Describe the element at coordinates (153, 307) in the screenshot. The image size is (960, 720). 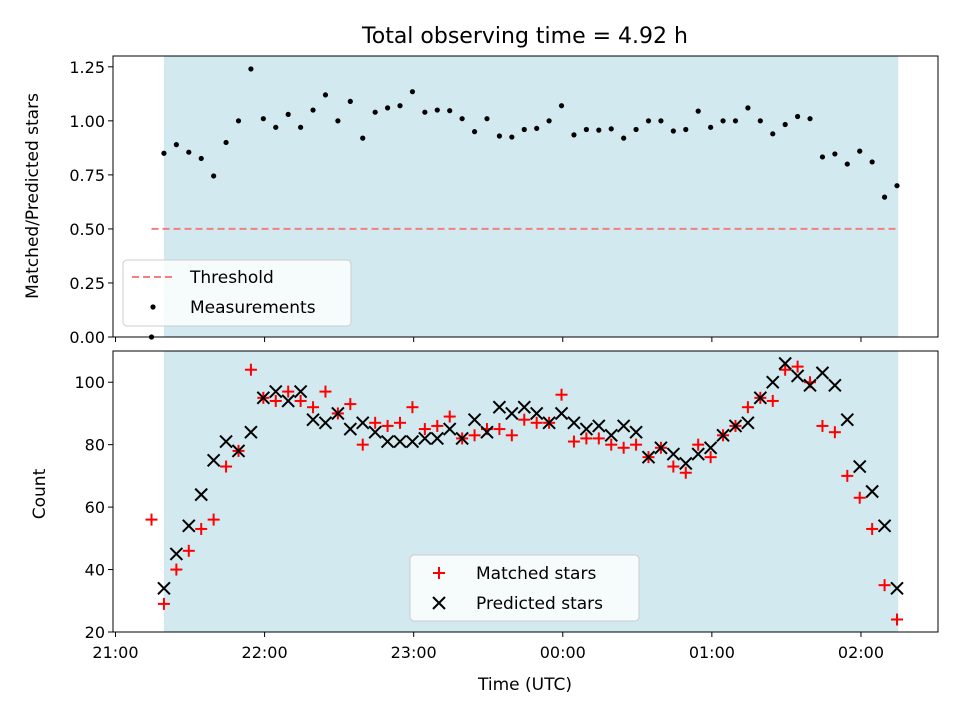
I see `legend-measurements-swatch` at that location.